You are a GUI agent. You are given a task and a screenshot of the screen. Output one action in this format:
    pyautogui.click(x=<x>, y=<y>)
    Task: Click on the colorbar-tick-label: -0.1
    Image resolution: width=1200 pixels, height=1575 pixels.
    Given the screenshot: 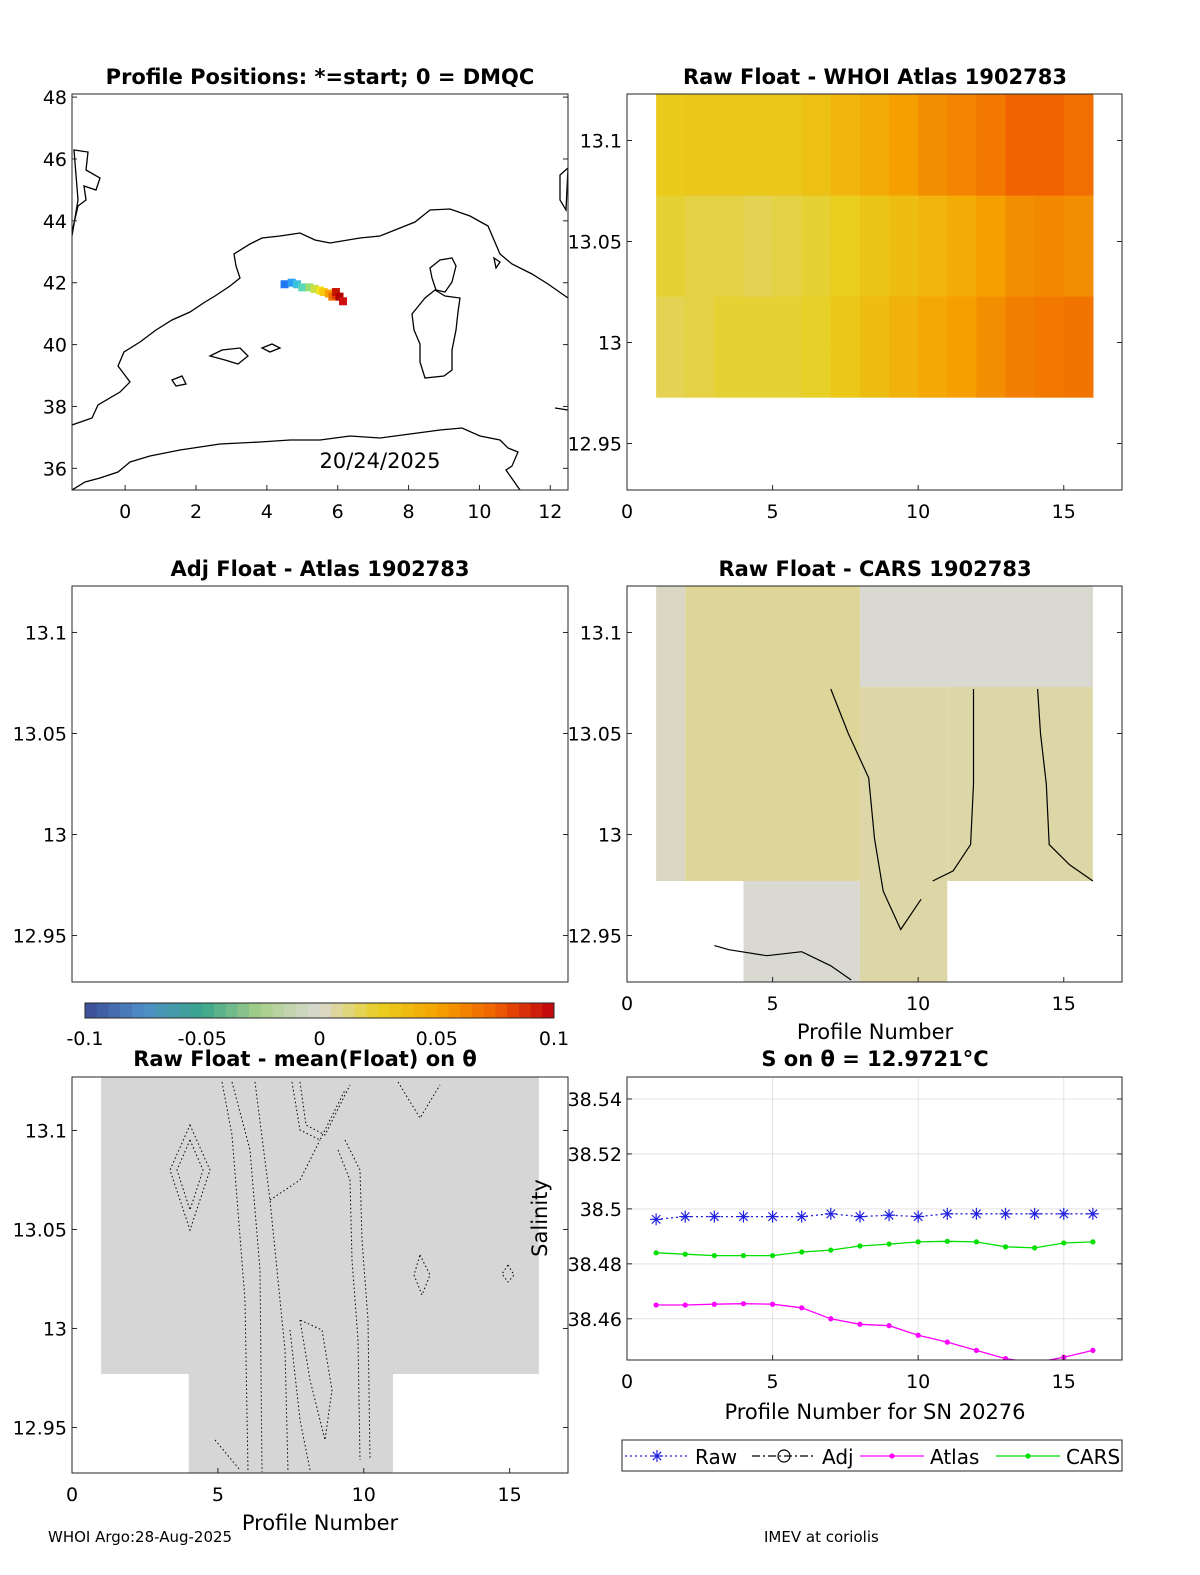 What is the action you would take?
    pyautogui.click(x=84, y=1039)
    